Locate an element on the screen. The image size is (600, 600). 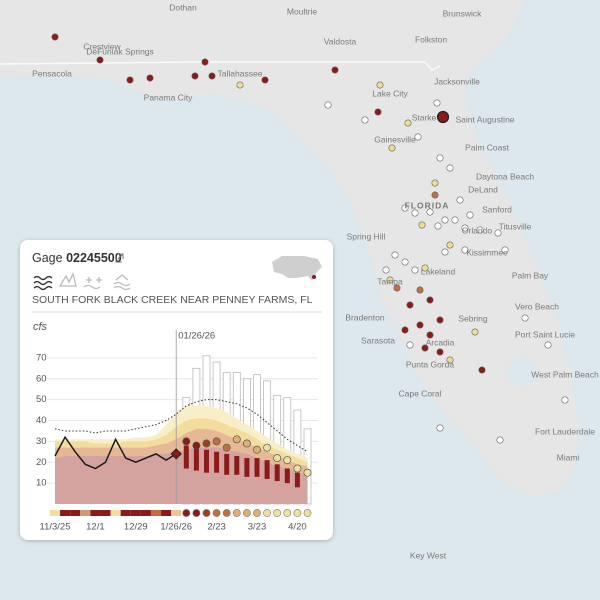
y-tick-label: 50 is located at coordinates (41, 399).